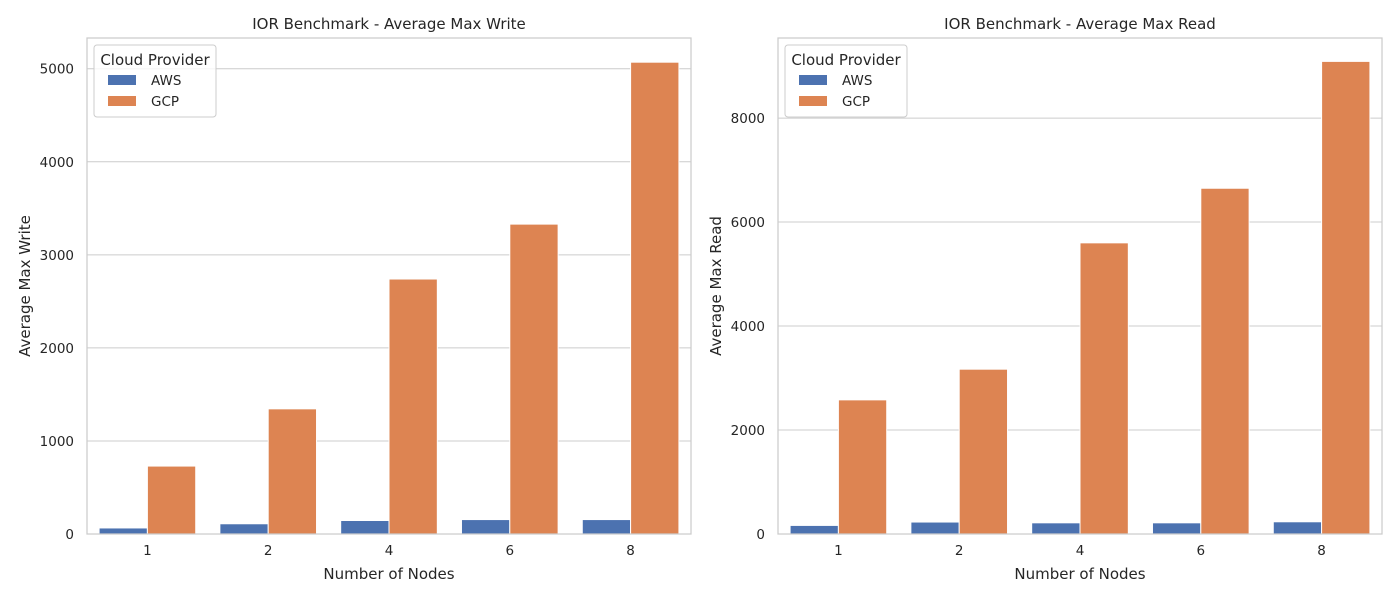 The width and height of the screenshot is (1400, 600). Describe the element at coordinates (716, 286) in the screenshot. I see `y-axis-label: Average Max Read` at that location.